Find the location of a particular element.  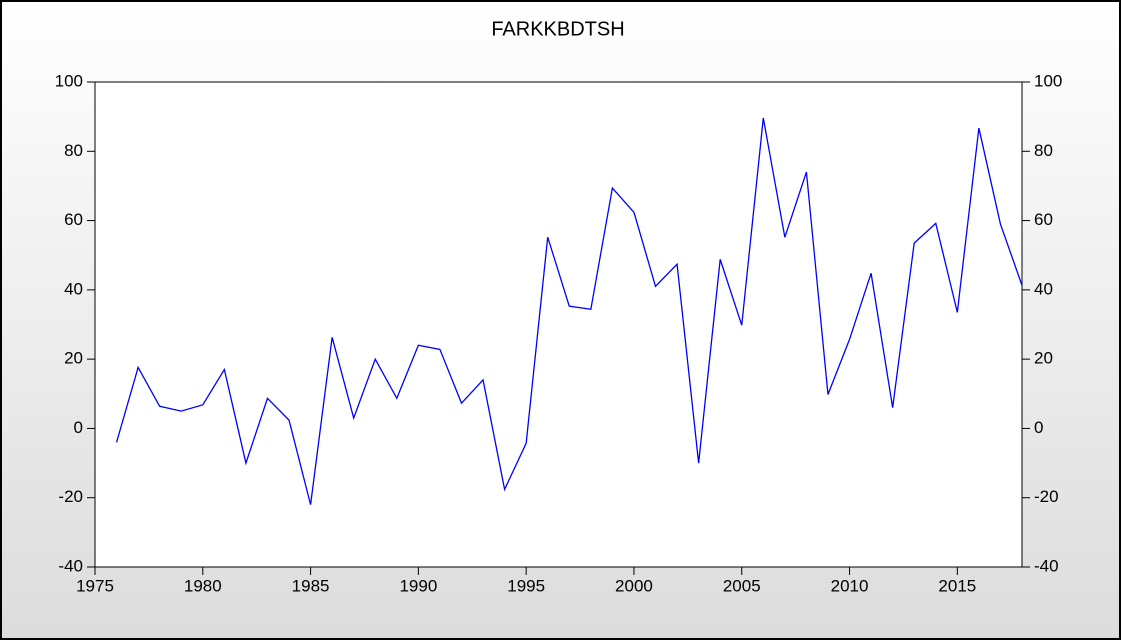

x-tick-label: 1975 is located at coordinates (95, 585).